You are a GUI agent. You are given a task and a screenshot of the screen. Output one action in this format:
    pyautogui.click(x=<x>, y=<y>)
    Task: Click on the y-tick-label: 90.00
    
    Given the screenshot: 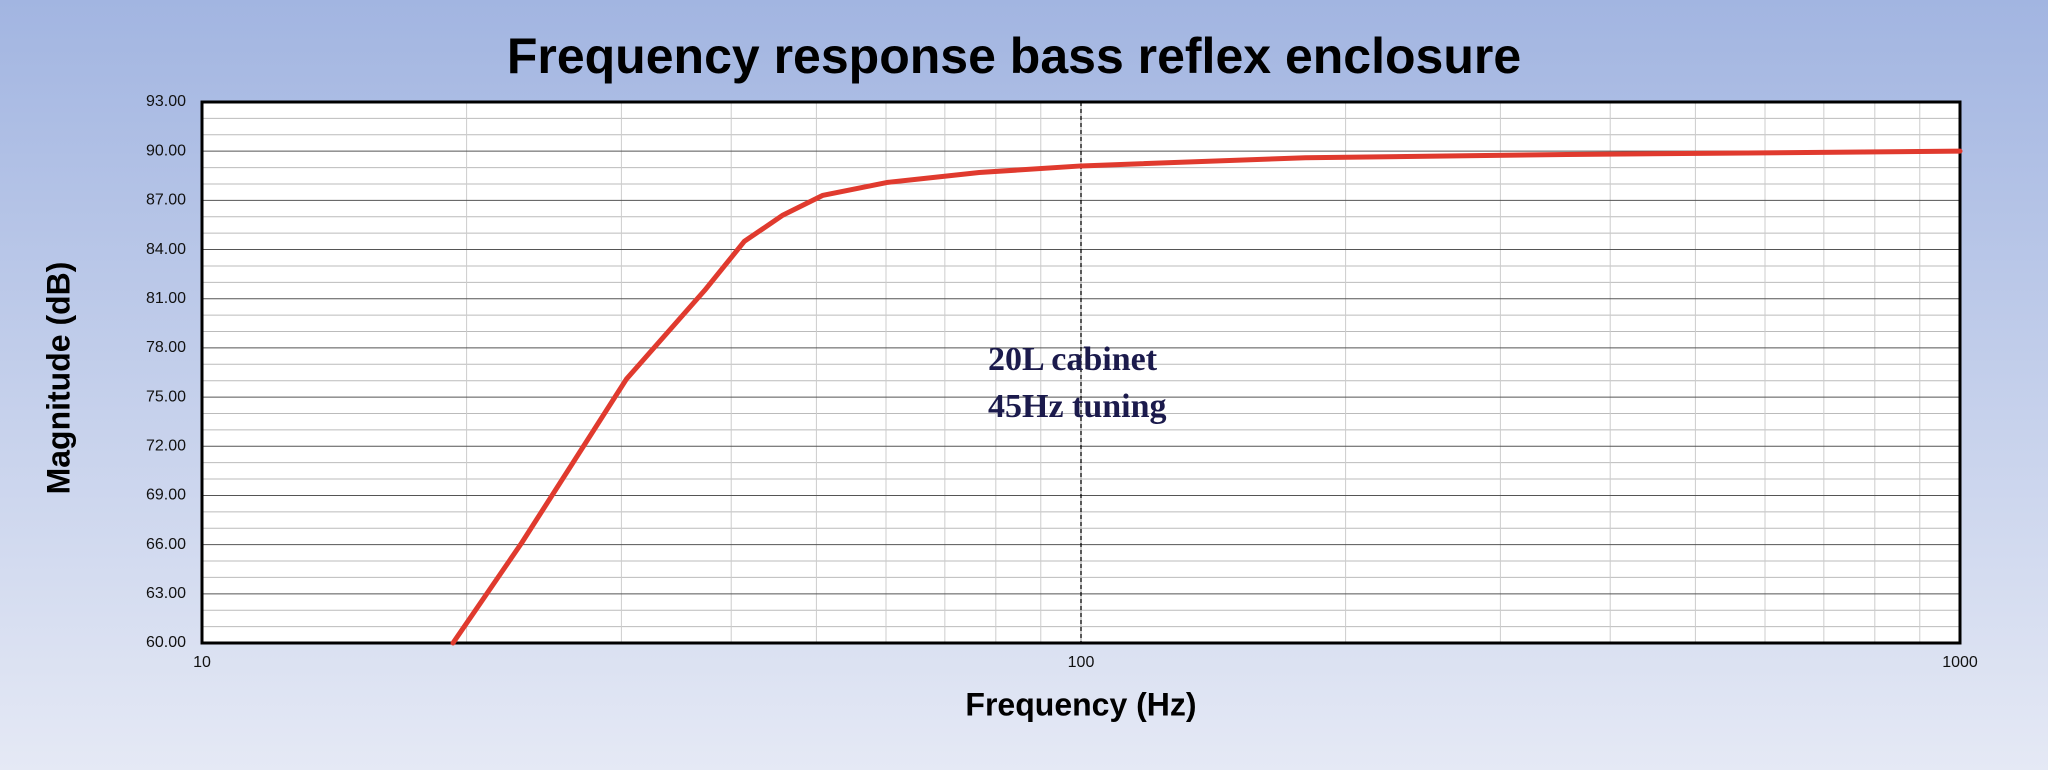 What is the action you would take?
    pyautogui.click(x=166, y=150)
    